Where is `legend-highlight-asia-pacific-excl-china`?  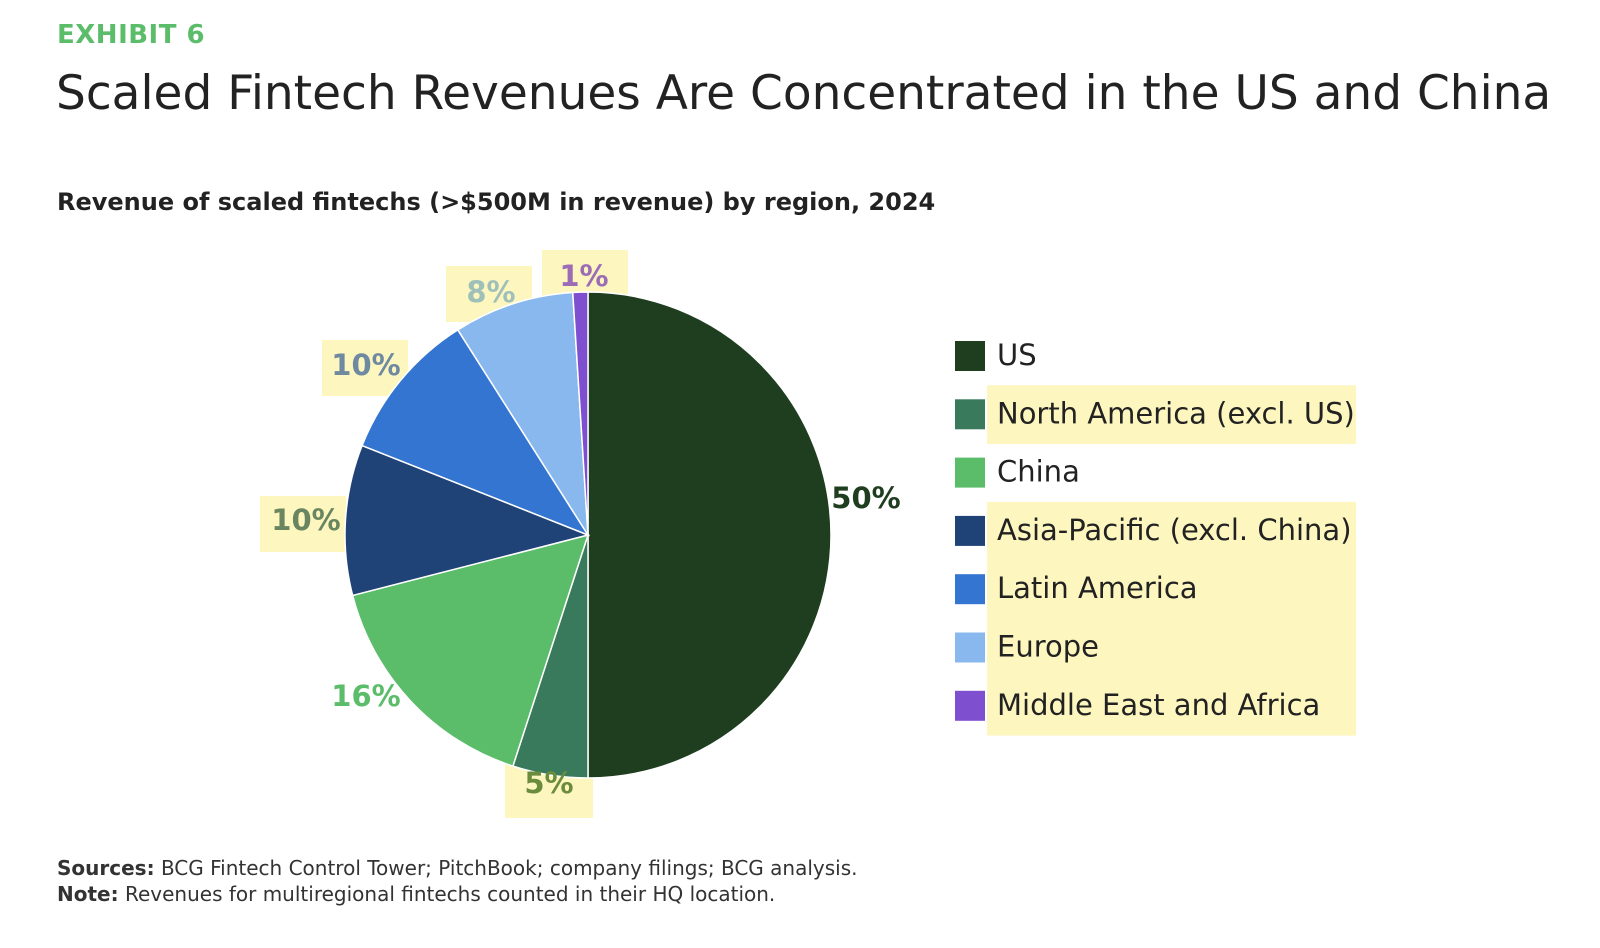 legend-highlight-asia-pacific-excl-china is located at coordinates (1171, 531).